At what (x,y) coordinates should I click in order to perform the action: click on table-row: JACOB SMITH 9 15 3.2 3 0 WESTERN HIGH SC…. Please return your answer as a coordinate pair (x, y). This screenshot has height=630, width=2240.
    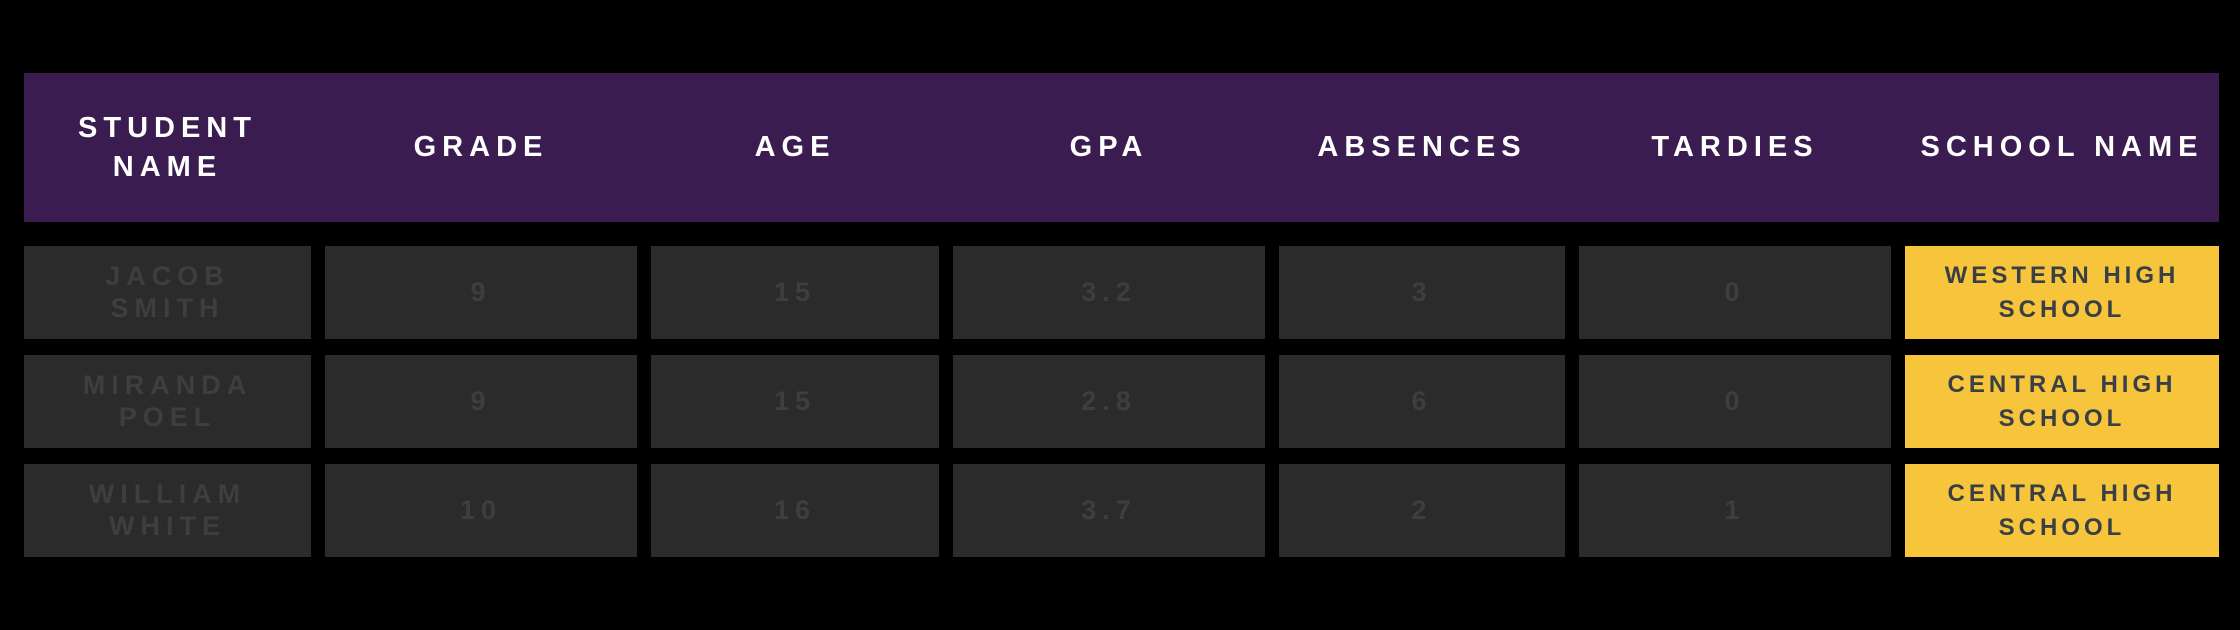
    Looking at the image, I should click on (1121, 292).